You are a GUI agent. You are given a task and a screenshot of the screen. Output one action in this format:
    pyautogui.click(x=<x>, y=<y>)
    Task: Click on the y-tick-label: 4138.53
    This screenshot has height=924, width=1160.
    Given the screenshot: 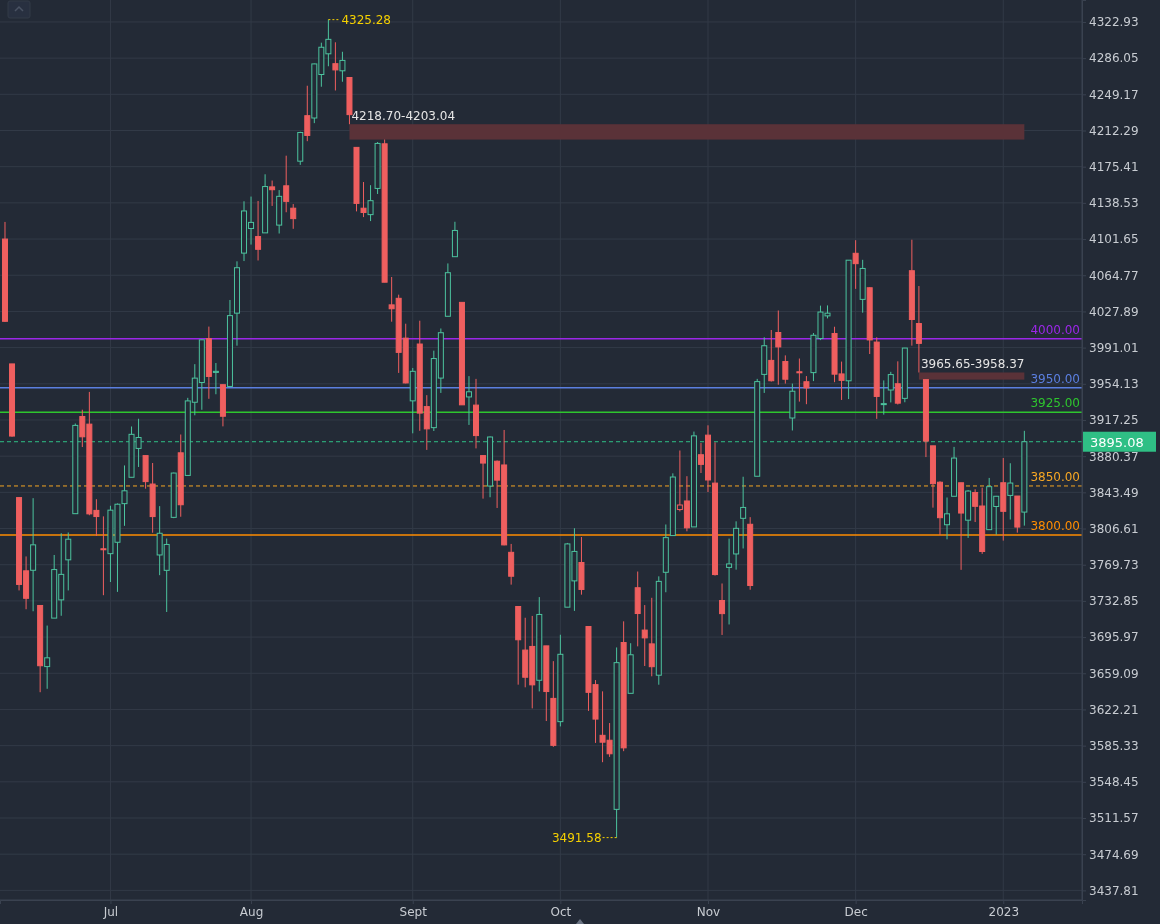 What is the action you would take?
    pyautogui.click(x=1114, y=203)
    